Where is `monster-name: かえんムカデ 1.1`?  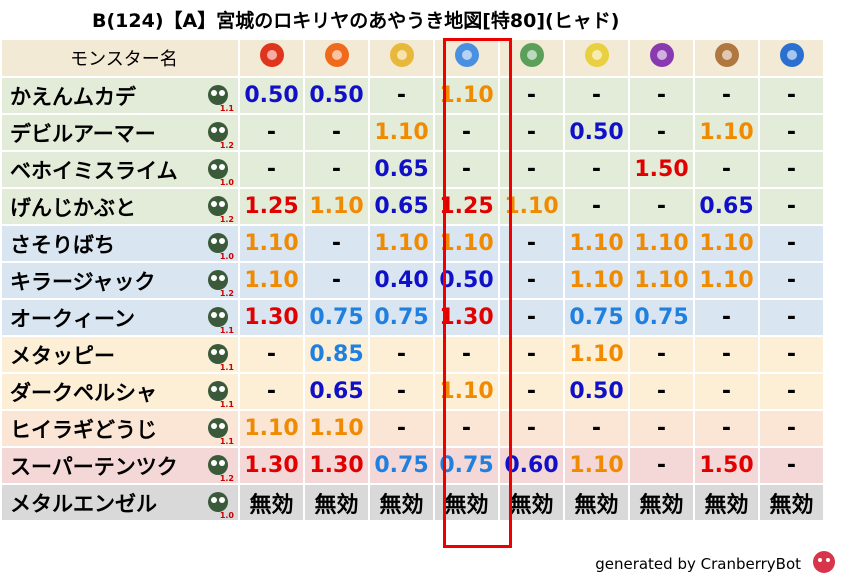 monster-name: かえんムカデ 1.1 is located at coordinates (120, 95).